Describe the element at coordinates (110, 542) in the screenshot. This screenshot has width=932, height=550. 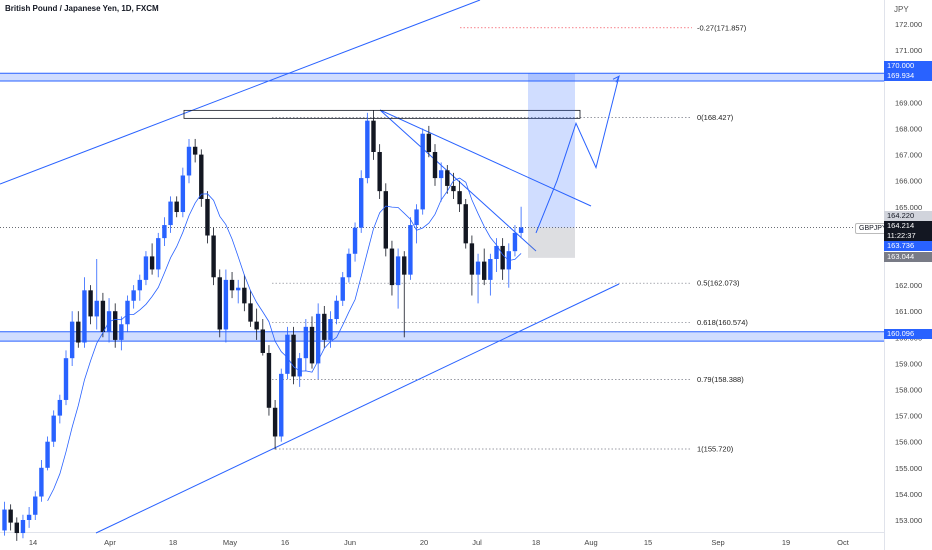
I see `x-tick-label: Apr` at that location.